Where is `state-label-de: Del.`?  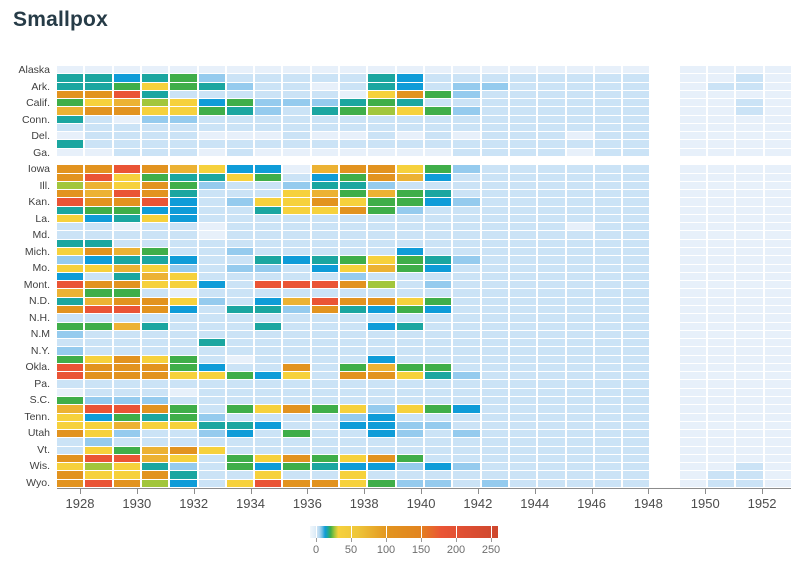 state-label-de: Del. is located at coordinates (40, 135).